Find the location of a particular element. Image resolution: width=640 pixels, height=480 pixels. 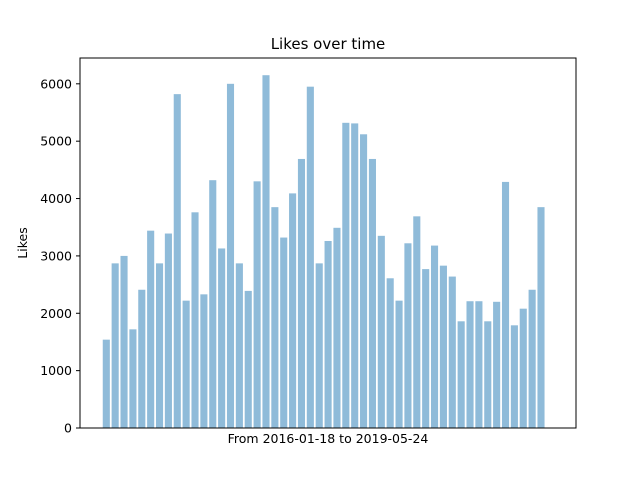

chart-title: Likes over time is located at coordinates (328, 44).